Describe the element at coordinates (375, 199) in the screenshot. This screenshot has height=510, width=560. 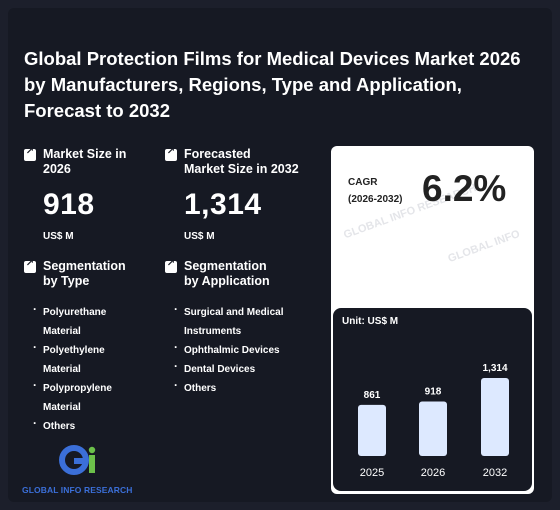
I see `cagr-label-line2: (2026-2032)` at that location.